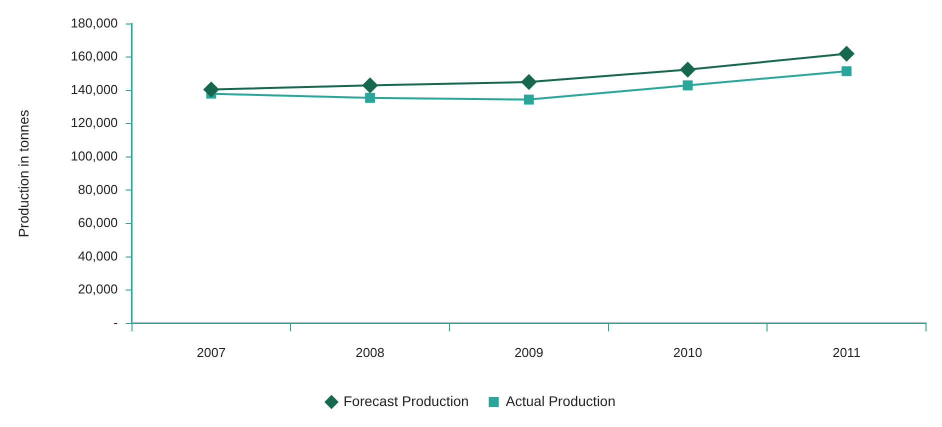 The height and width of the screenshot is (427, 942). What do you see at coordinates (846, 352) in the screenshot?
I see `x-tick-label: 2011` at bounding box center [846, 352].